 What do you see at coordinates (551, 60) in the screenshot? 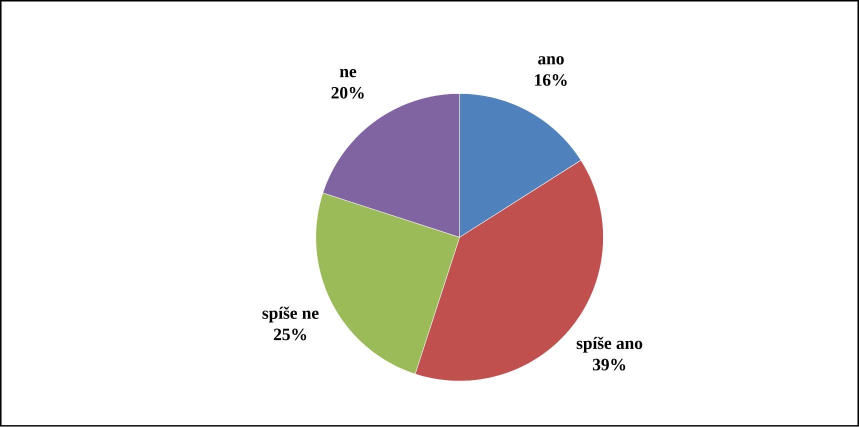
I see `slice-label: ano` at bounding box center [551, 60].